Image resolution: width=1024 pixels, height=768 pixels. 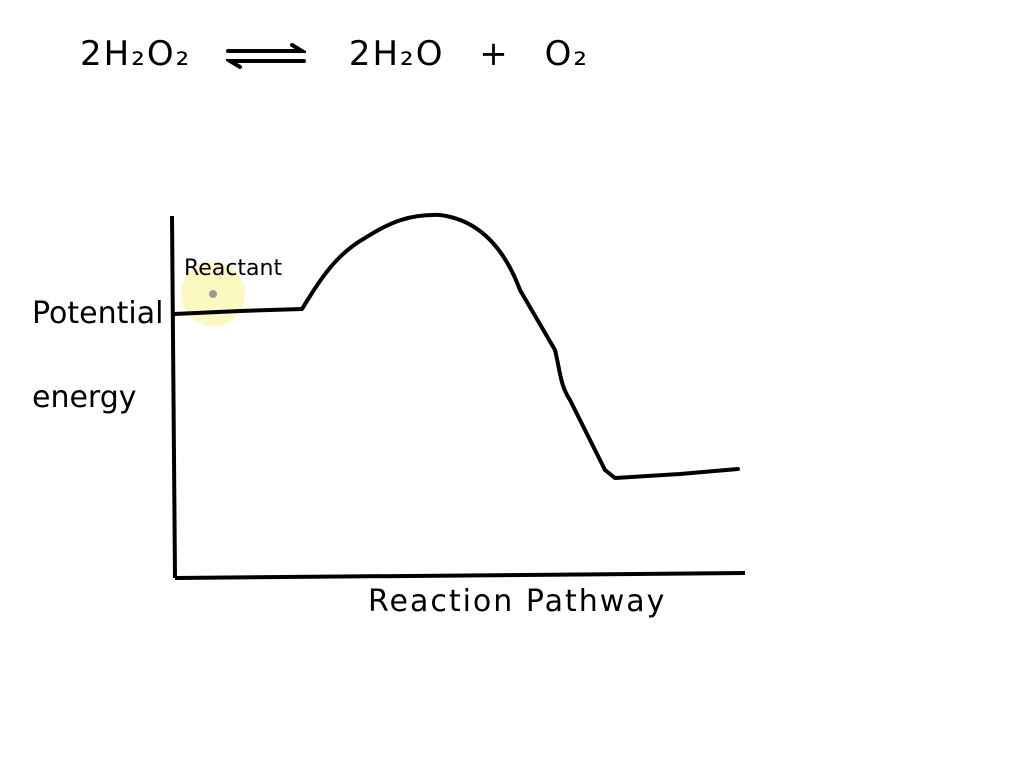 I want to click on y-axis, so click(x=173, y=397).